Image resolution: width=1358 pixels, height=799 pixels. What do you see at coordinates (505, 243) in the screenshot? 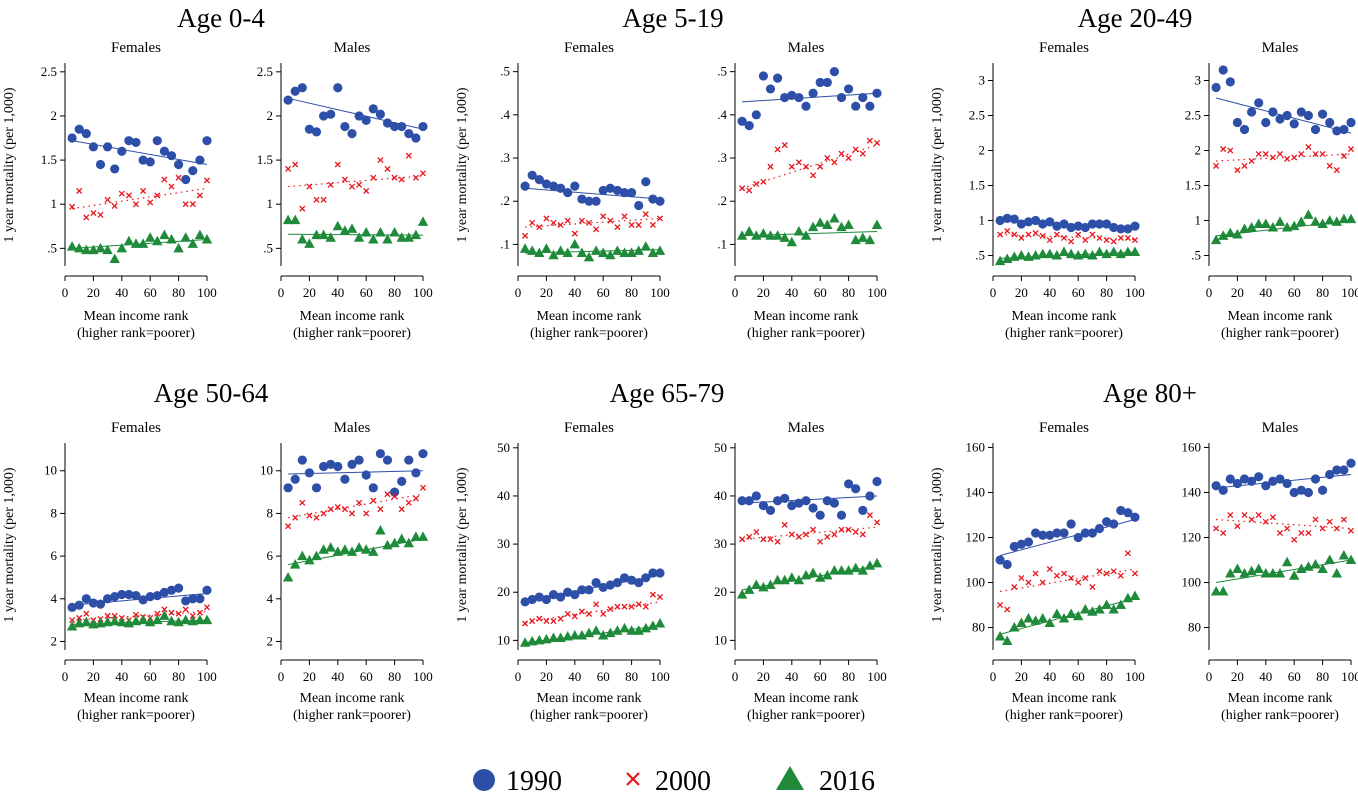
I see `y-tick-label: .1` at bounding box center [505, 243].